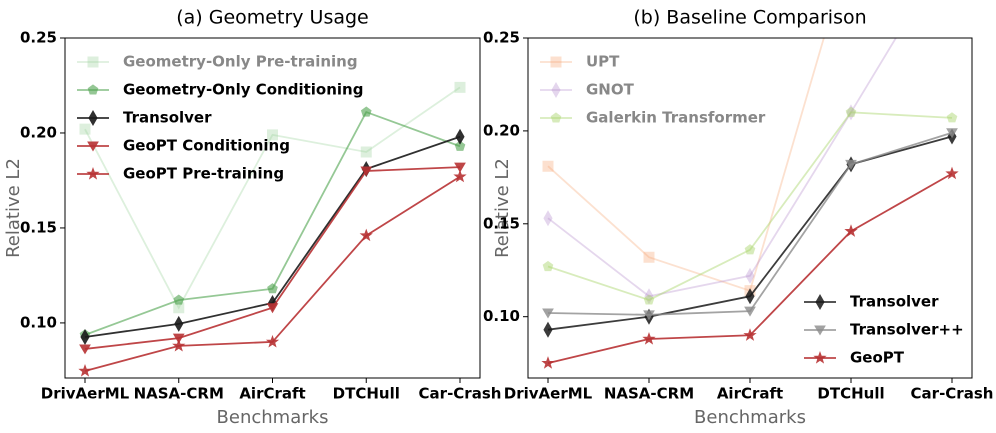  I want to click on legend-label: Transolver++, so click(907, 330).